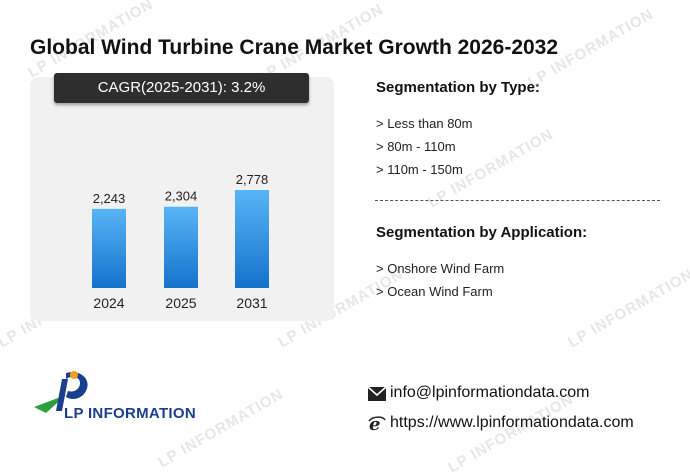  What do you see at coordinates (181, 247) in the screenshot?
I see `bar-2025` at bounding box center [181, 247].